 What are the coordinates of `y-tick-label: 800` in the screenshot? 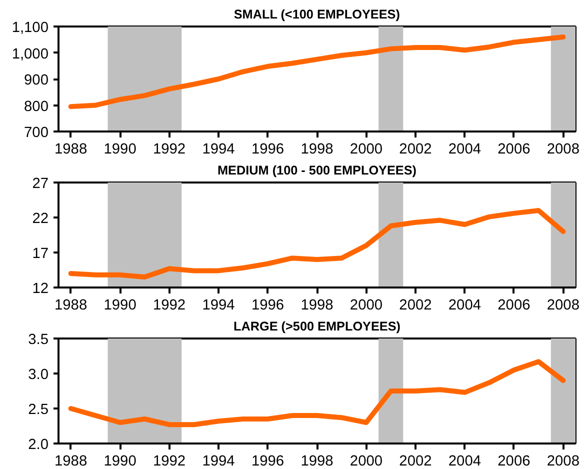 It's located at (36, 106).